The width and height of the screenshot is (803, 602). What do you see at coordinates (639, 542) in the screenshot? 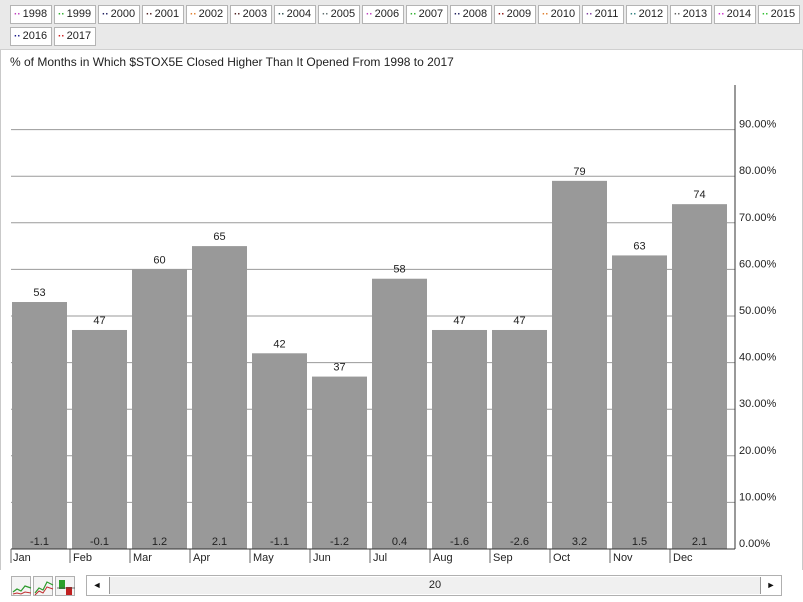
I see `bar-bottom-label: 1.5` at bounding box center [639, 542].